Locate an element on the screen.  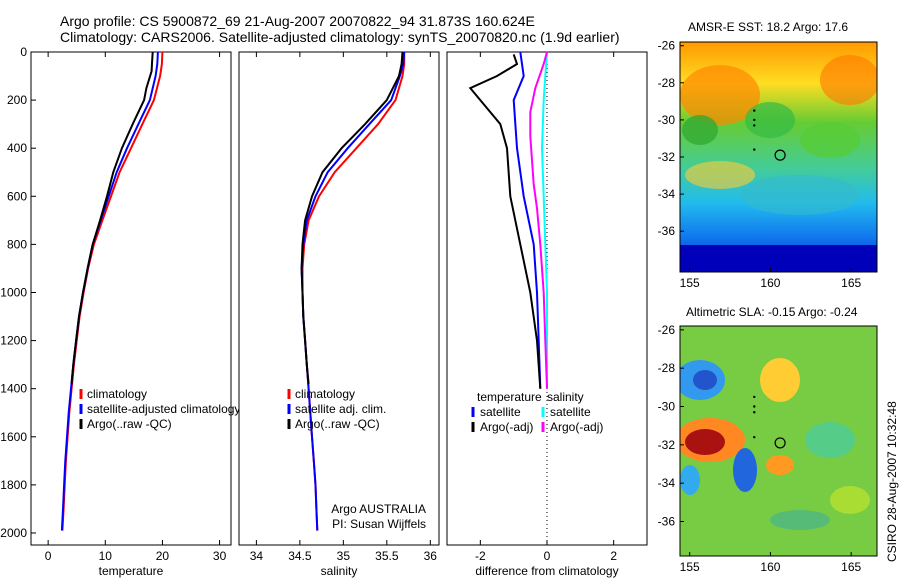
annotation: PI: Susan Wijffels is located at coordinates (379, 524).